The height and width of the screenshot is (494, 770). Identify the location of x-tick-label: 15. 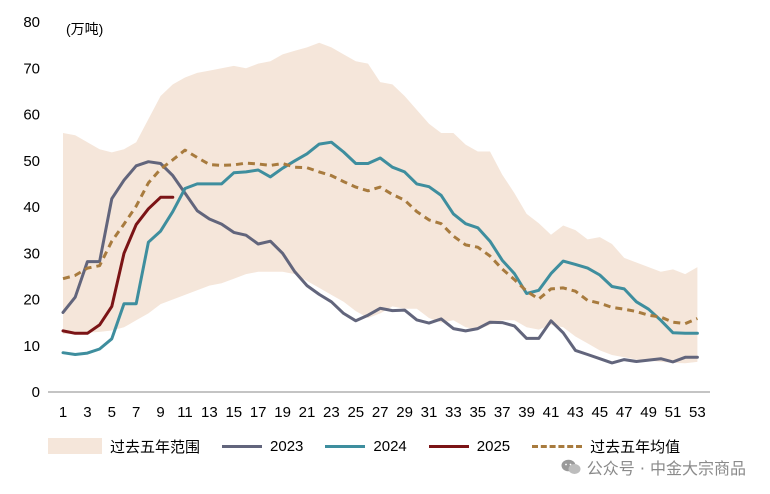
(233, 412).